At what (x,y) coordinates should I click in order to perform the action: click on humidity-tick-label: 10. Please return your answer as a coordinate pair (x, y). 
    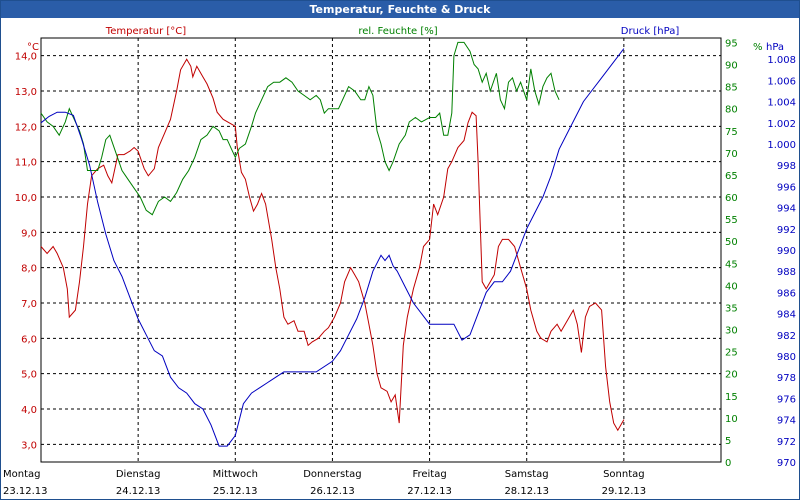
    Looking at the image, I should click on (731, 419).